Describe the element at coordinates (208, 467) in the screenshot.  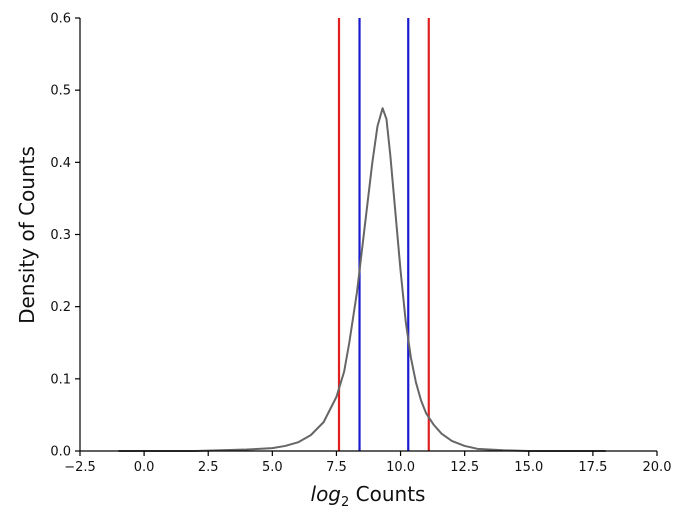
I see `x-tick-label: 2.5` at that location.